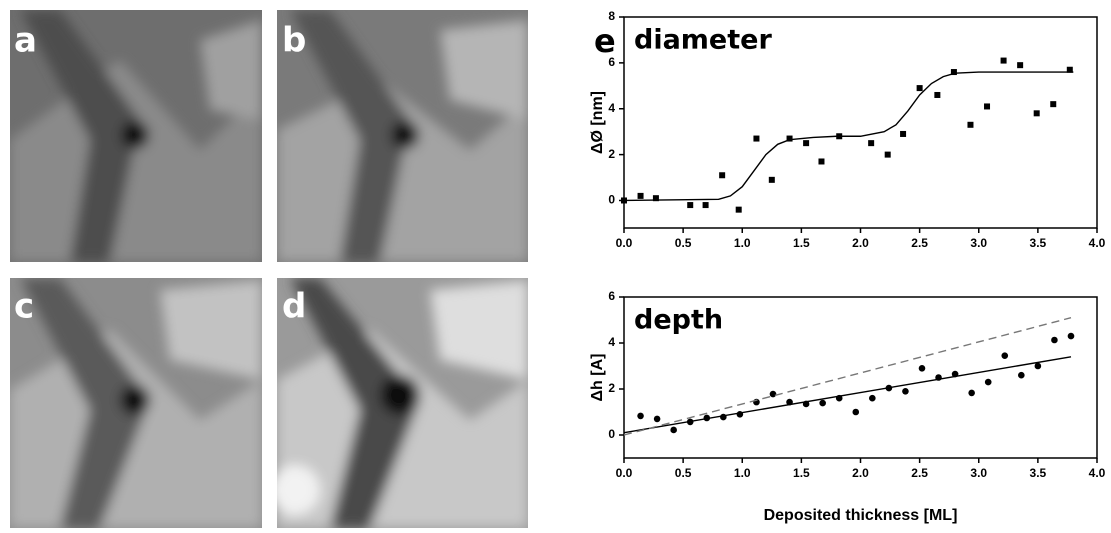  I want to click on y-axis-label: ΔØ [nm], so click(597, 122).